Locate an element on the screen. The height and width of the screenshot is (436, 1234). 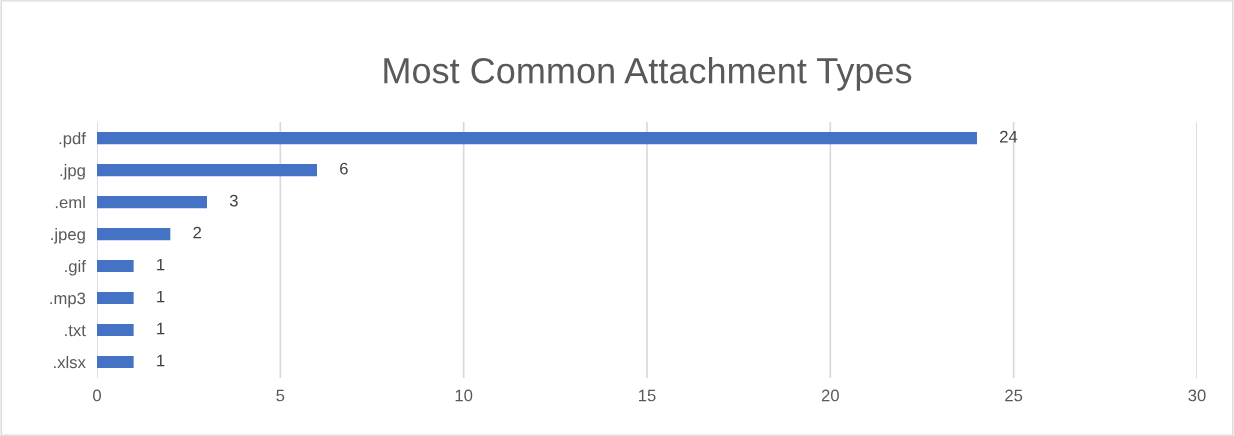
x-tick-label: 20 is located at coordinates (830, 395).